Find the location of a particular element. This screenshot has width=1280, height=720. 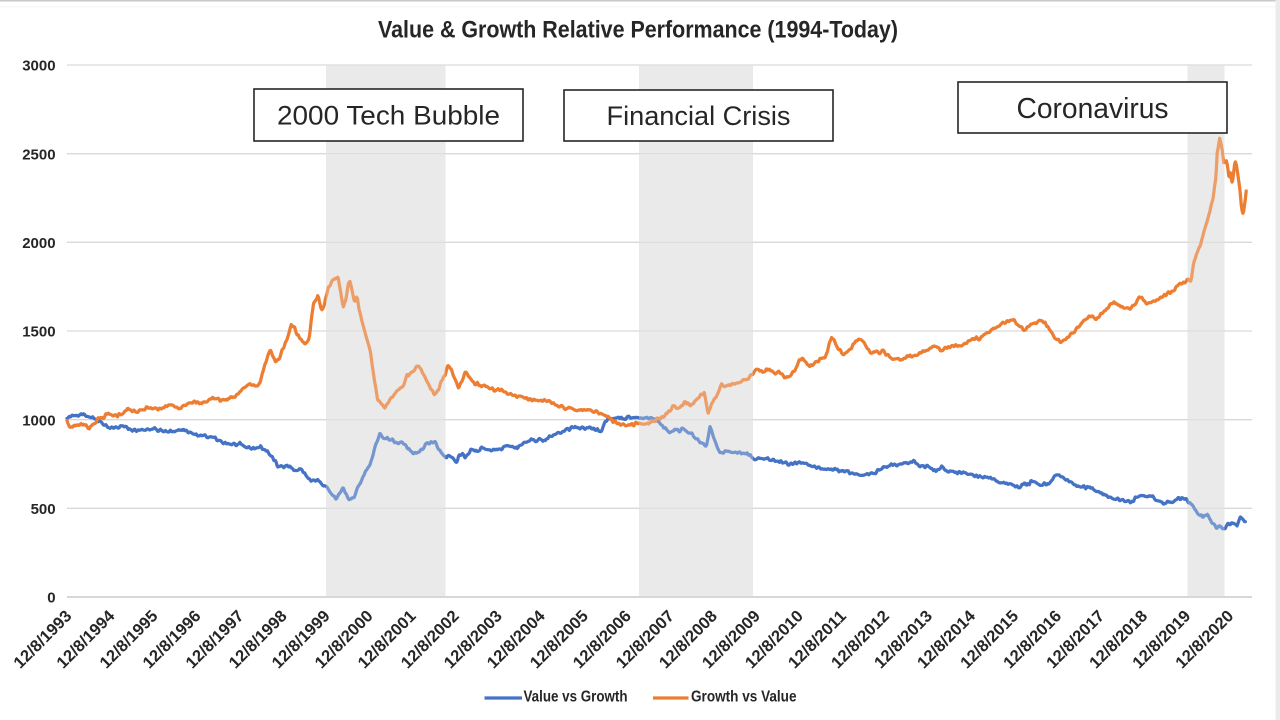

svg-text: Growth vs Value is located at coordinates (744, 697).